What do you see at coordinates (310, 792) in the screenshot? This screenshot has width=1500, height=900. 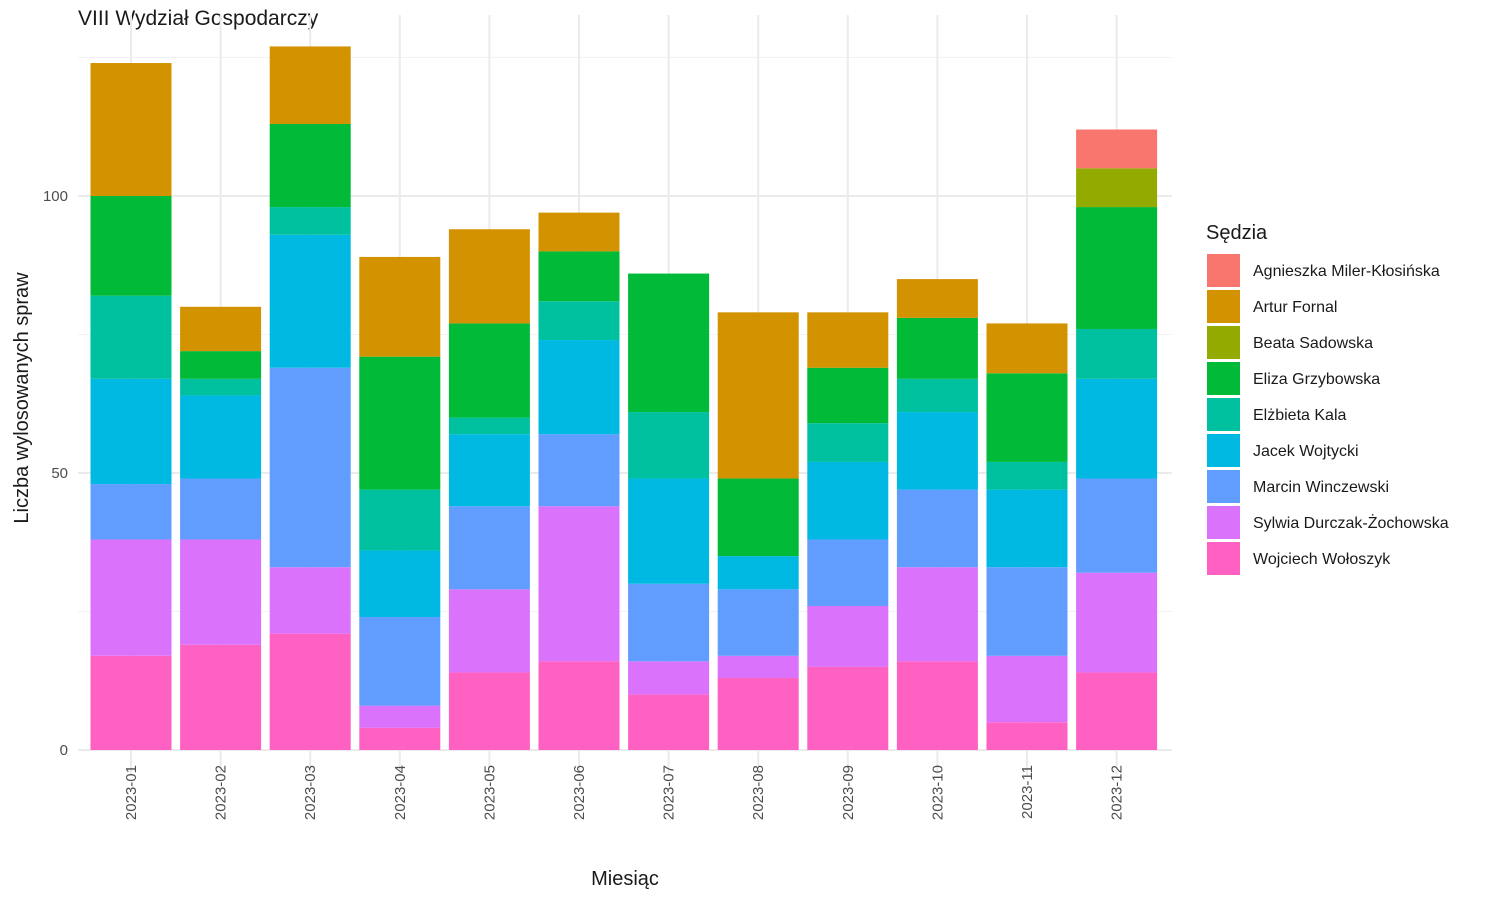 I see `x-tick-label: 2023-03` at bounding box center [310, 792].